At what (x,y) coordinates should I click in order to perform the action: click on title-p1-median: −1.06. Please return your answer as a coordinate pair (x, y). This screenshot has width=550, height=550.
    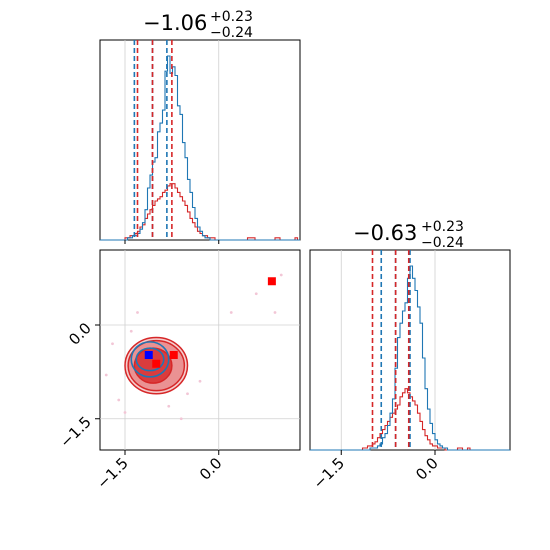
    Looking at the image, I should click on (175, 23).